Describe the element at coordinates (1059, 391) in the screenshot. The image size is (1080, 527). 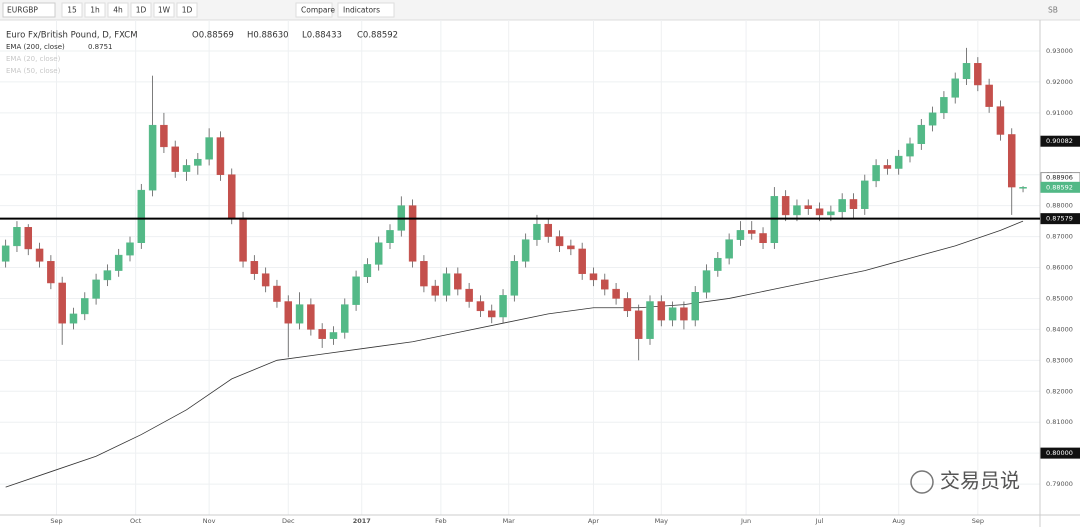
I see `y-tick-label: 0.82000` at that location.